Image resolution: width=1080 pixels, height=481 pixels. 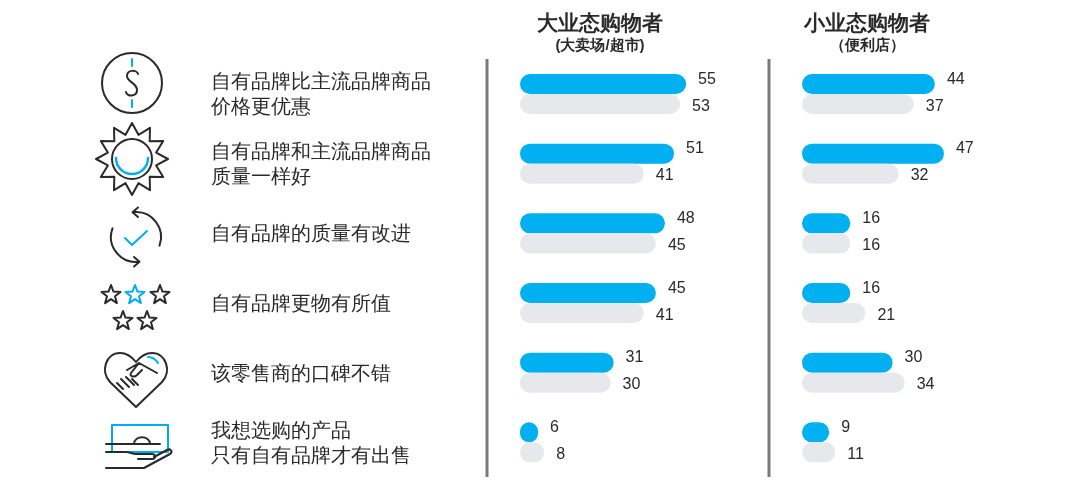 What do you see at coordinates (707, 78) in the screenshot?
I see `data-label: 55` at bounding box center [707, 78].